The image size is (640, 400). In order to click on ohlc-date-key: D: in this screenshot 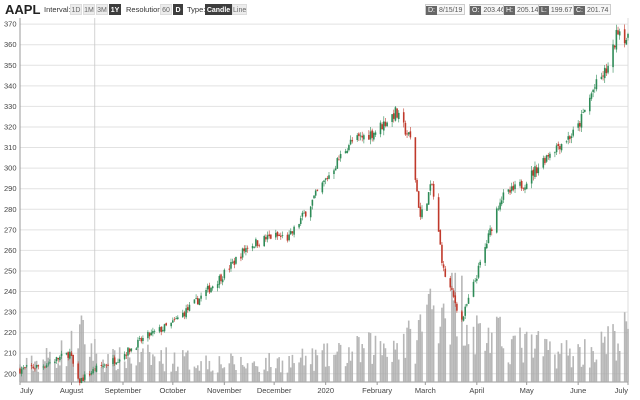, I will do `click(431, 10)`.